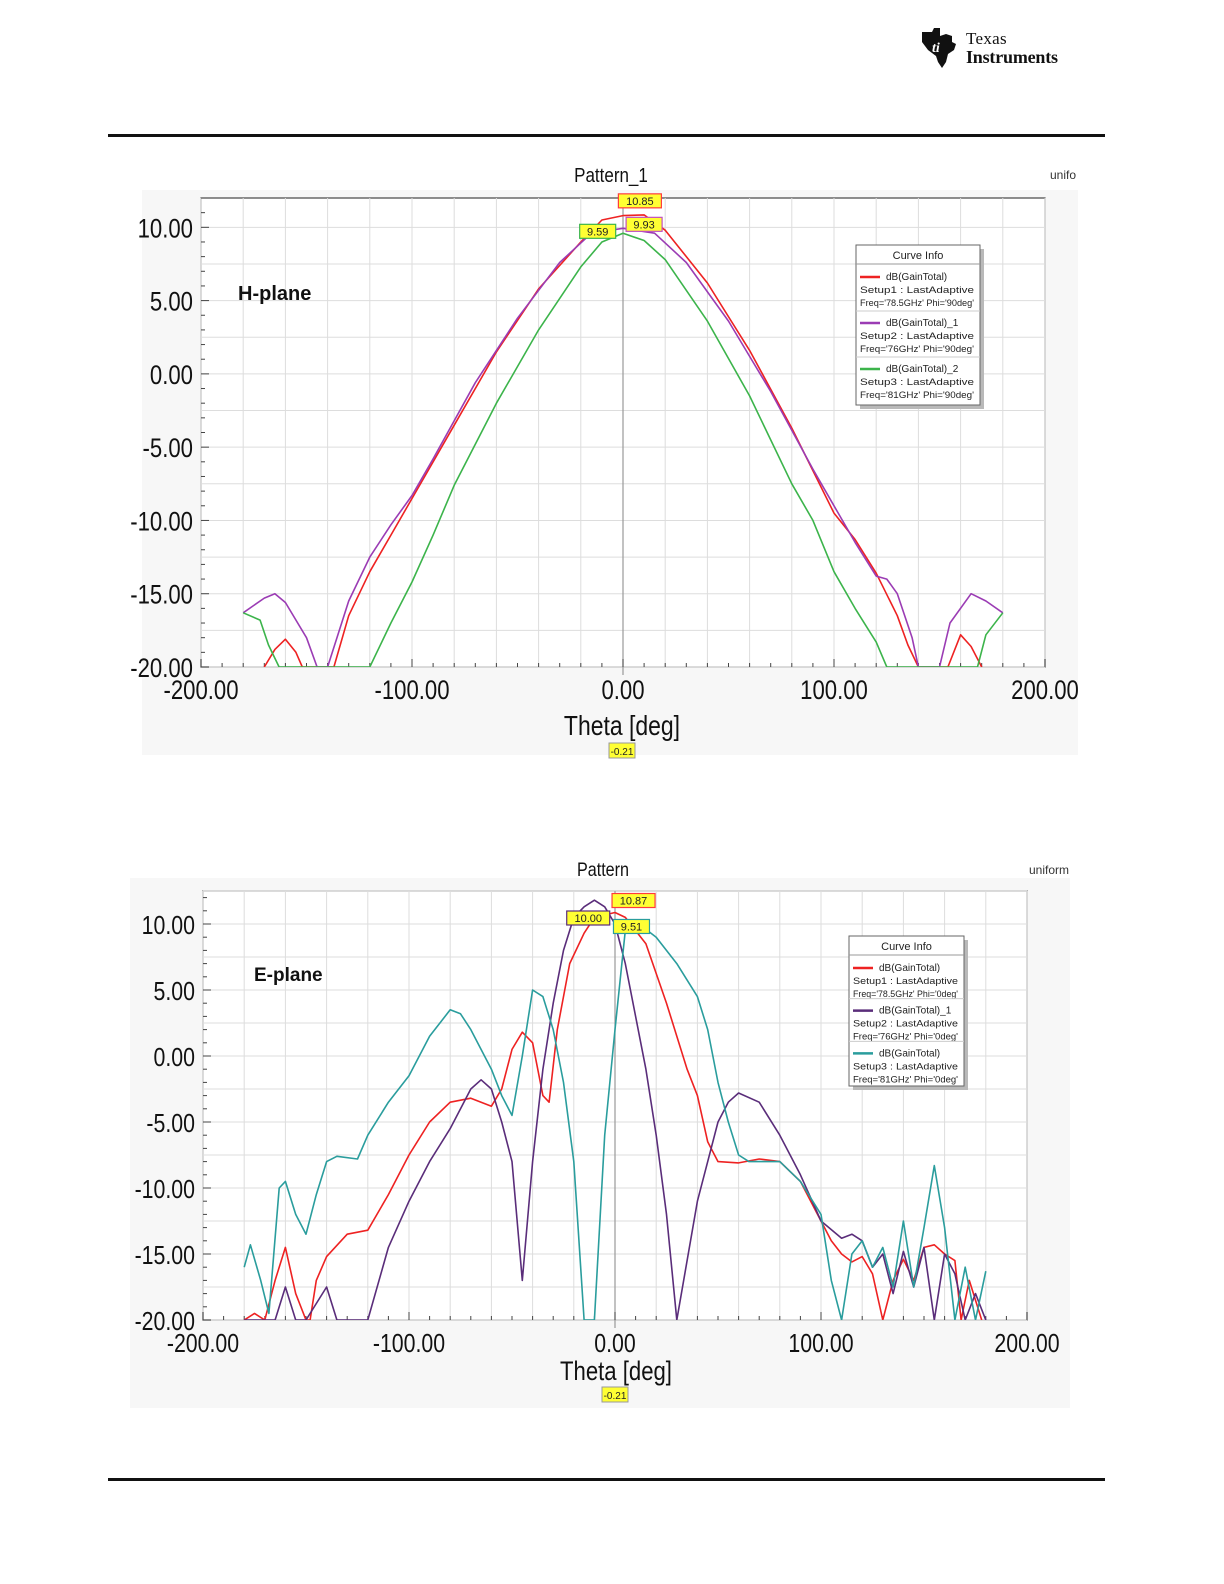 The image size is (1224, 1584). Describe the element at coordinates (905, 1037) in the screenshot. I see `legend-series-freq: Freq='76GHz' Phi='0deg'` at that location.